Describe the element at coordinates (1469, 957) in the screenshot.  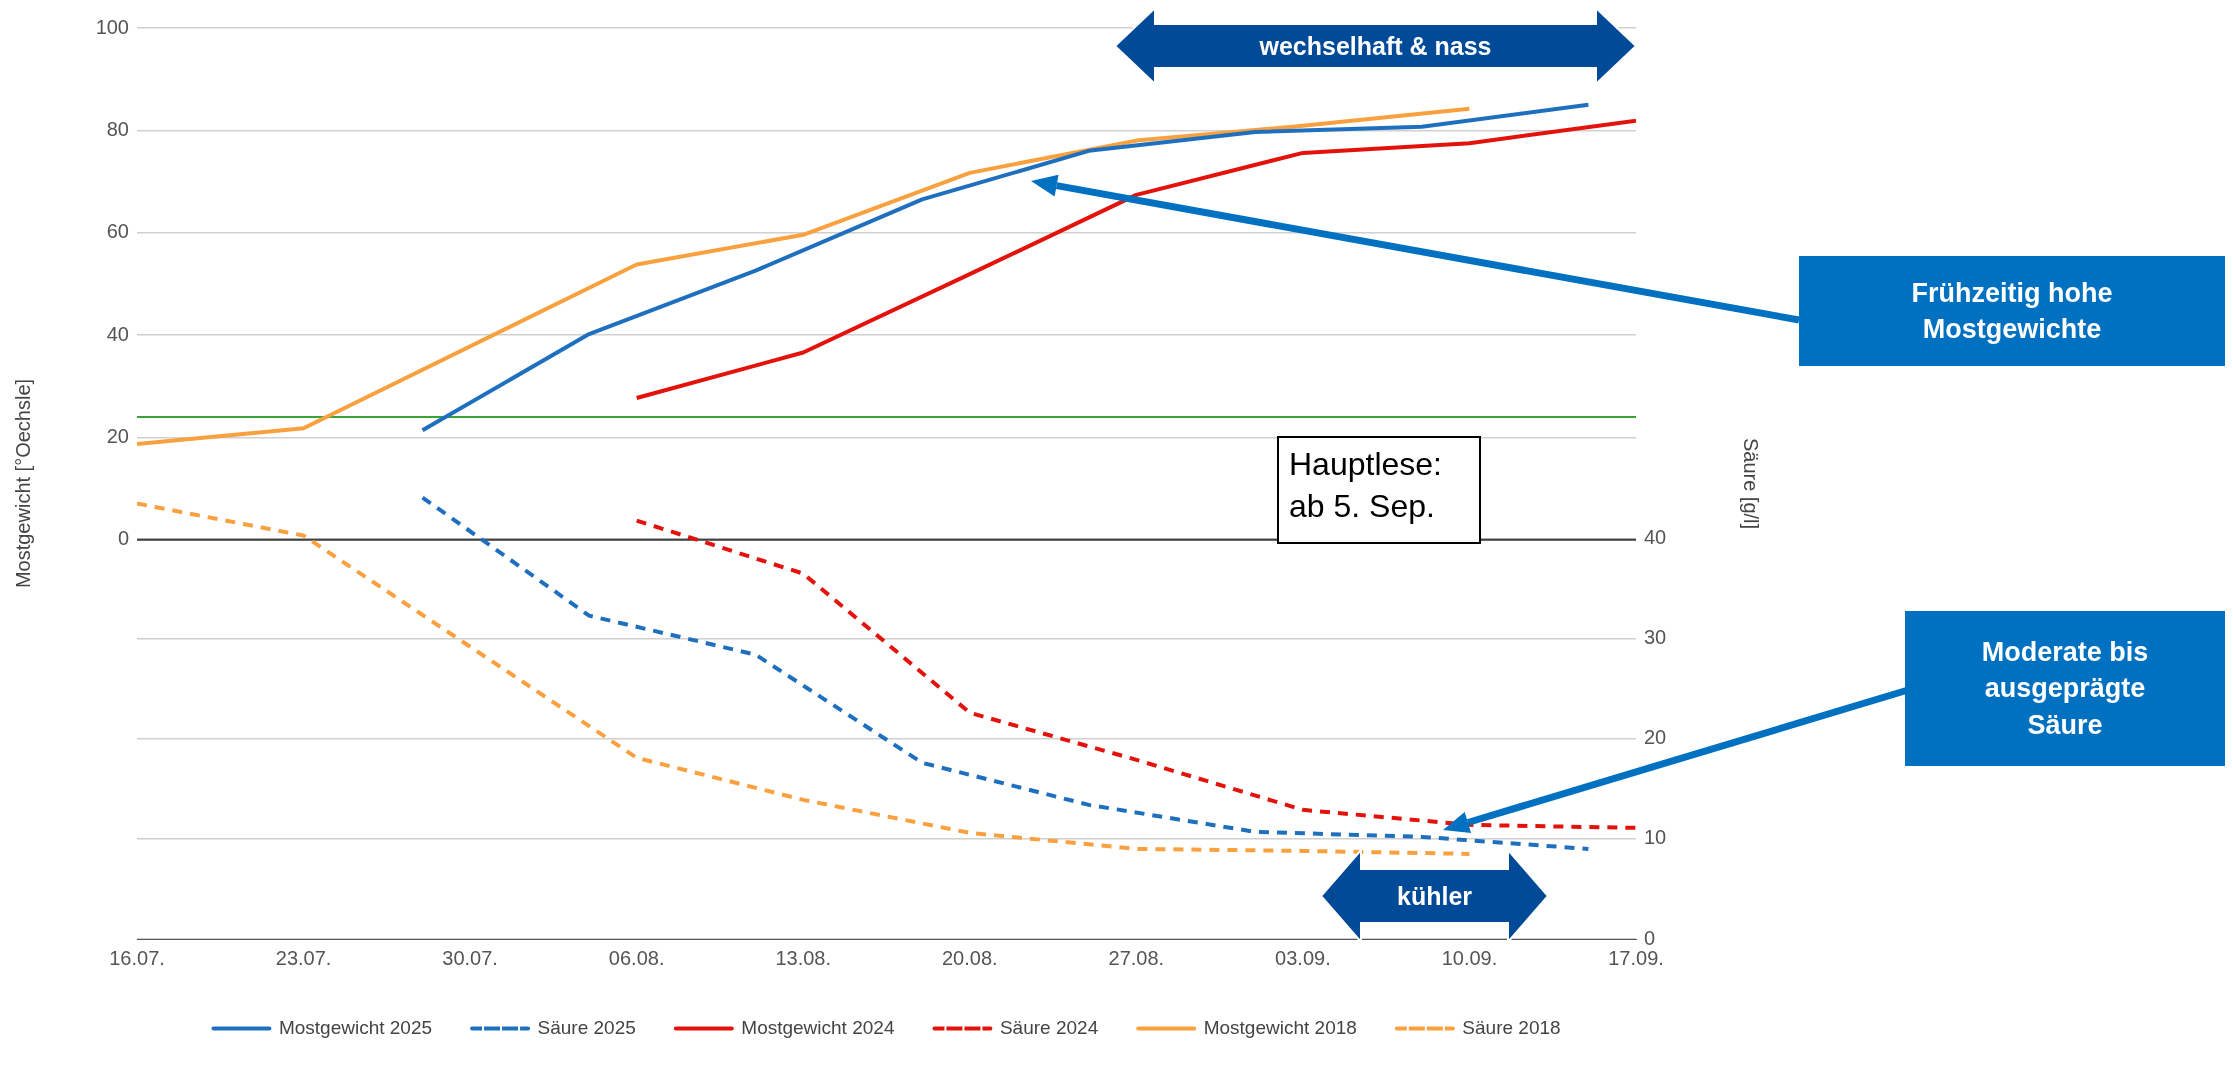
I see `x-tick-label: 10.09.` at that location.